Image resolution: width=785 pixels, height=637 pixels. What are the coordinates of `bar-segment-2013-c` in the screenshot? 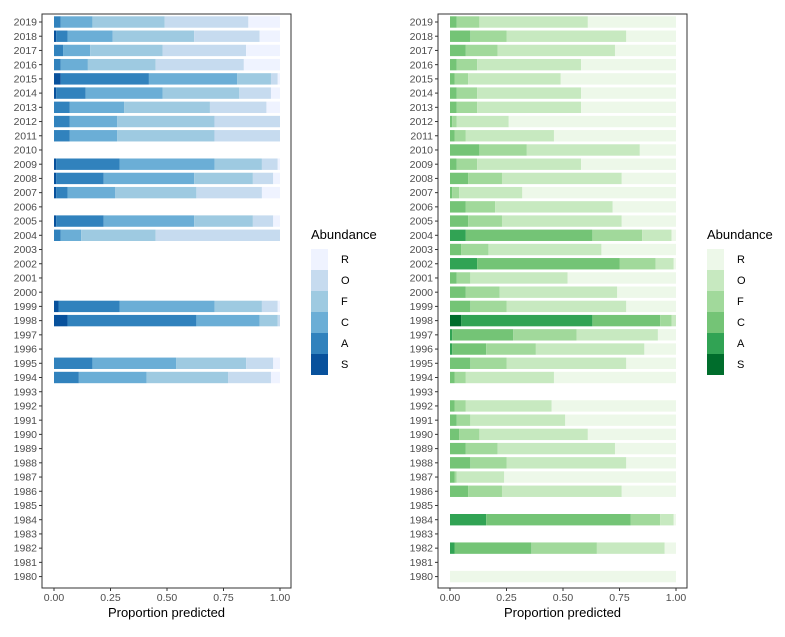 It's located at (453, 107).